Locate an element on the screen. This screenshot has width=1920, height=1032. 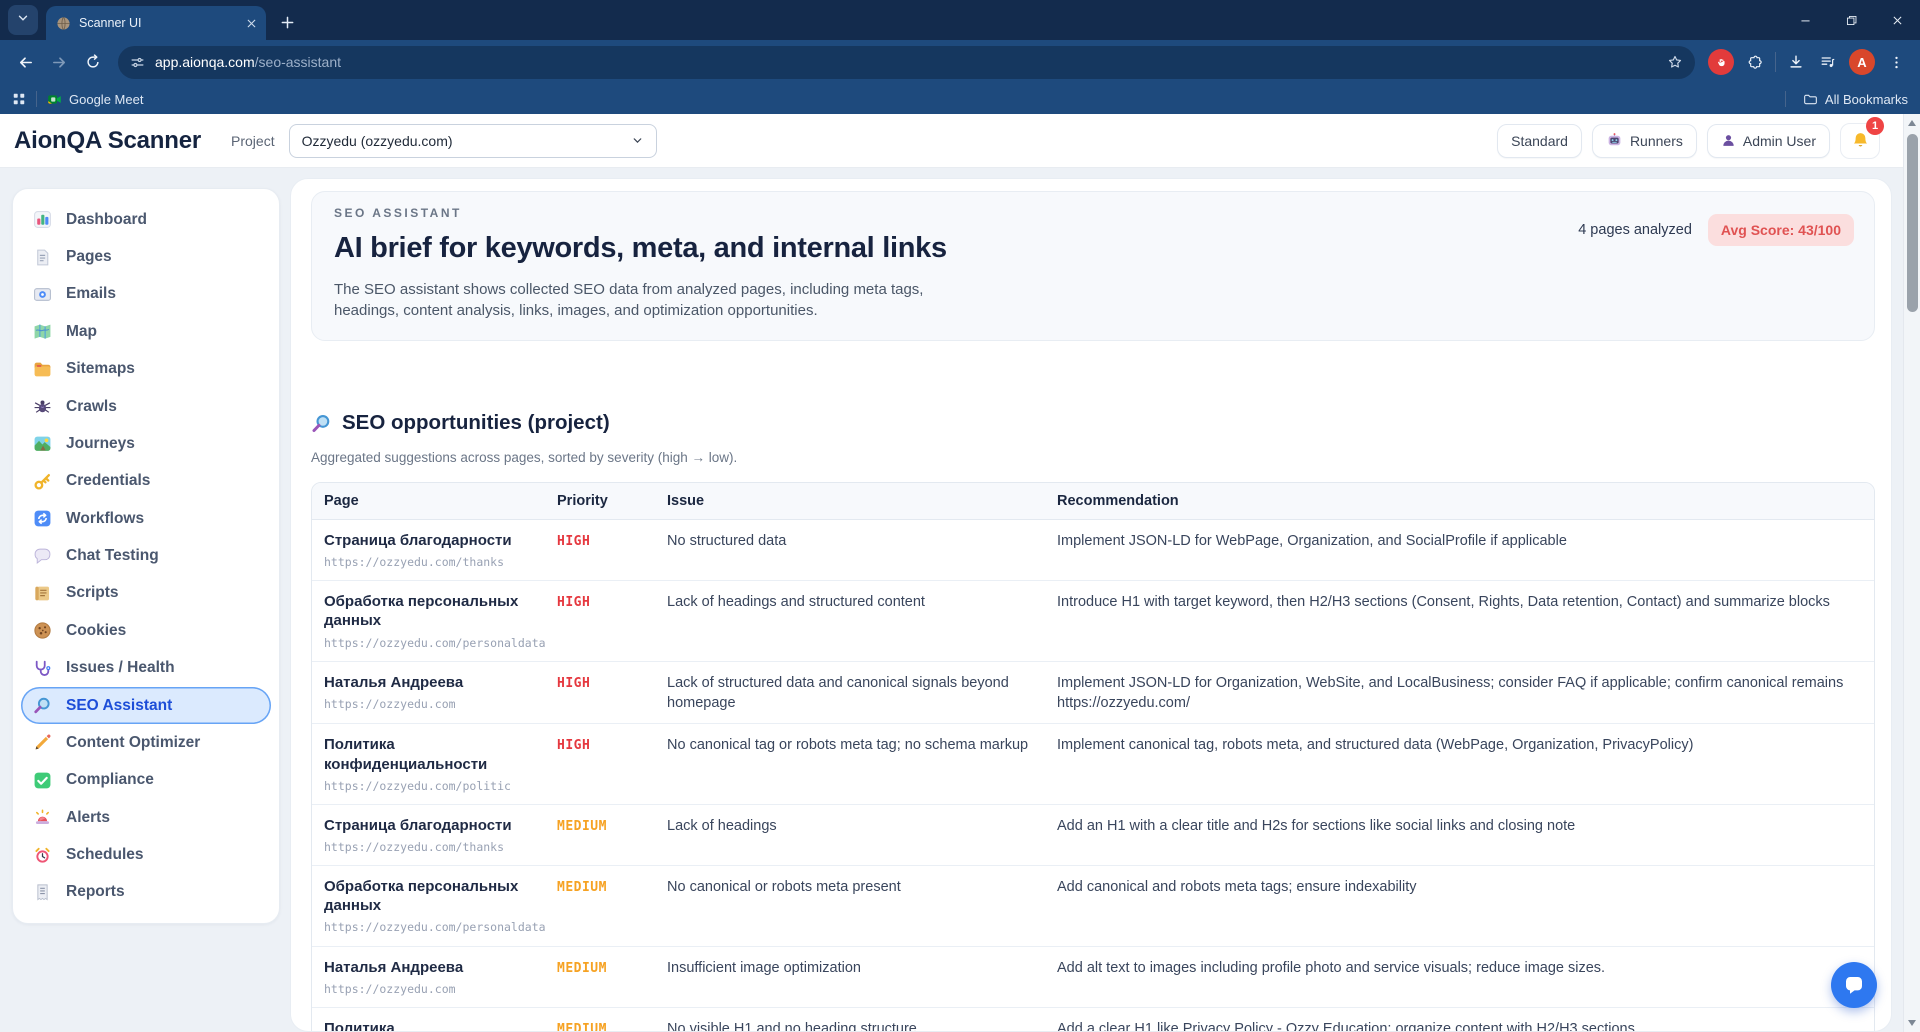
notifications-button: 1 is located at coordinates (1862, 137).